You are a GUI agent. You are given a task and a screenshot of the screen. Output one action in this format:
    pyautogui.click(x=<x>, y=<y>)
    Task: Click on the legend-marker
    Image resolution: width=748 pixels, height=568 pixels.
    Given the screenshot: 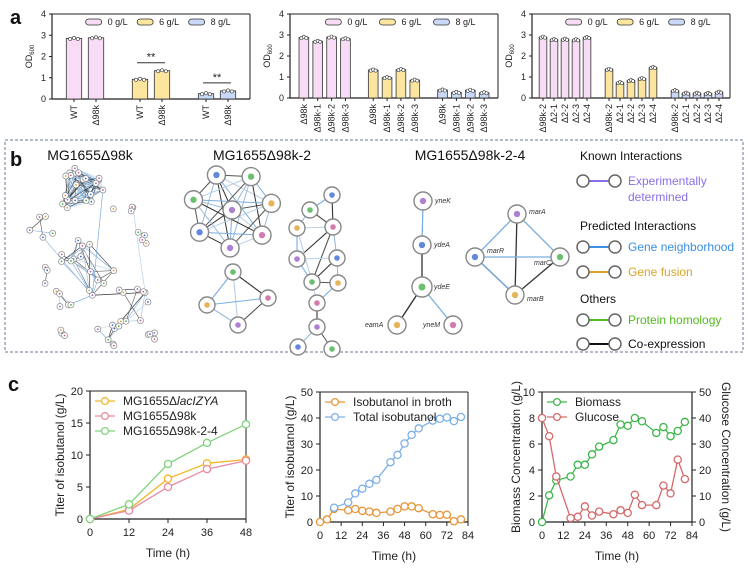 What is the action you would take?
    pyautogui.click(x=105, y=416)
    